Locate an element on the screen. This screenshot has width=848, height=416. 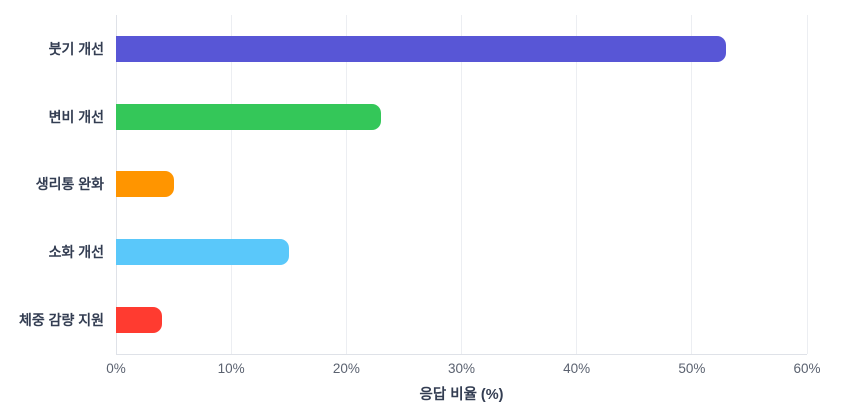
category-label: 체중 감량 지원 is located at coordinates (61, 320).